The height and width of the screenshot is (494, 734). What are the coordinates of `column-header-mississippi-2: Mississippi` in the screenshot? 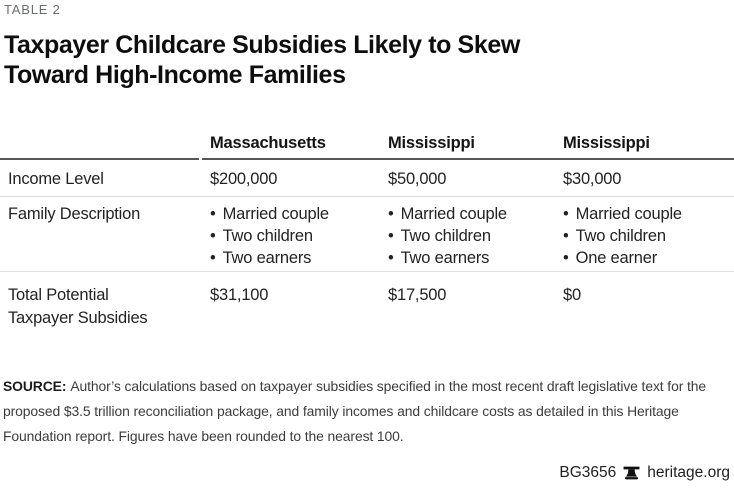 It's located at (606, 143).